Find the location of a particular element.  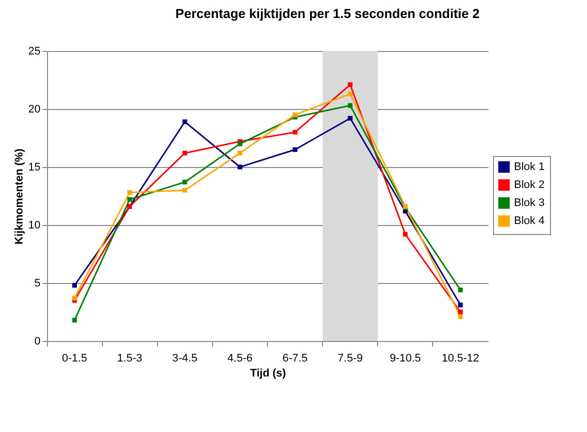

x-tick-label: 3-4.5 is located at coordinates (185, 358).